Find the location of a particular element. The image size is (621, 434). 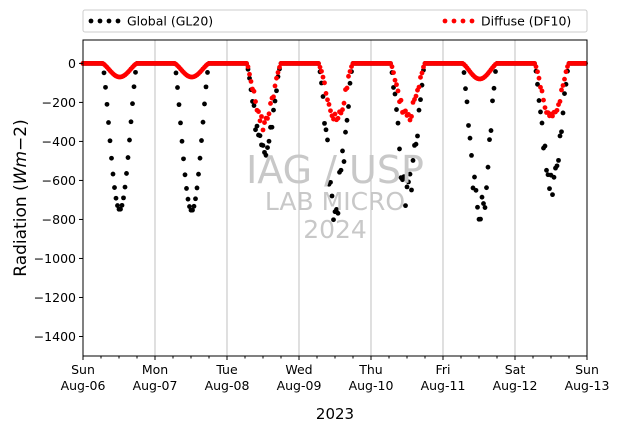

watermark-line-3: 2024 is located at coordinates (335, 229).